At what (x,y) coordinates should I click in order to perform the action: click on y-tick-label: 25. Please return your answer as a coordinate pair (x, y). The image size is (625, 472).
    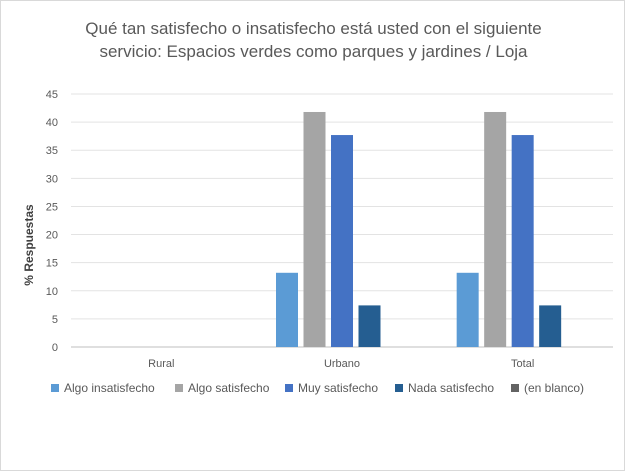
    Looking at the image, I should click on (52, 207).